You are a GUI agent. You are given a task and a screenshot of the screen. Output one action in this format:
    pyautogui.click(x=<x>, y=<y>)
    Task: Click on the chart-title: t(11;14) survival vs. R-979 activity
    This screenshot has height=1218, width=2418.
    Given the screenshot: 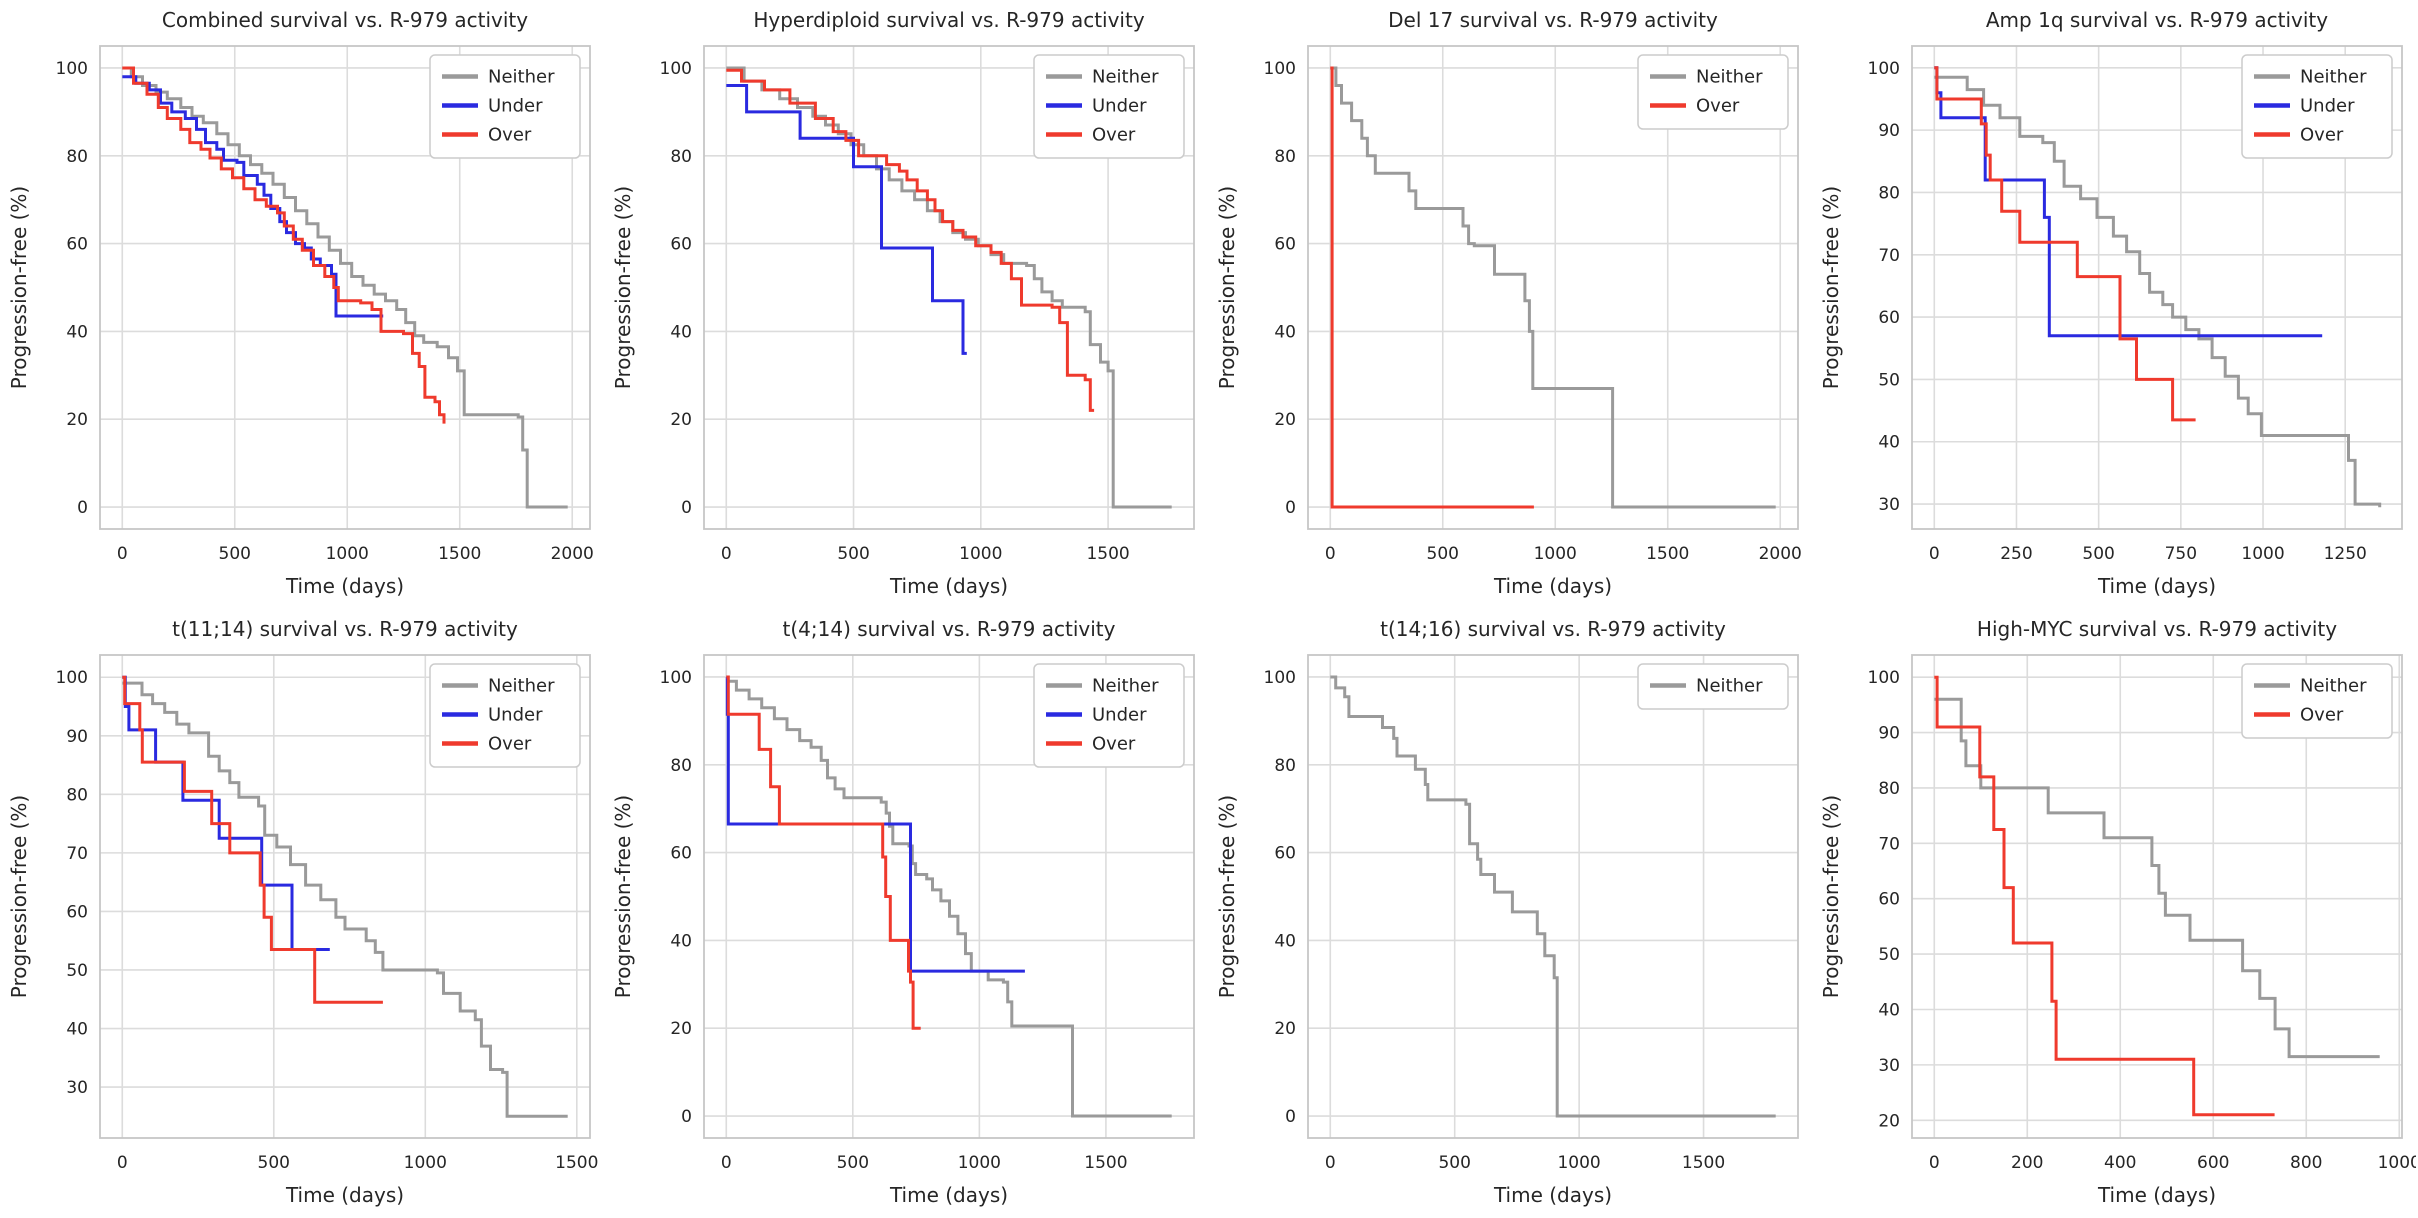 What is the action you would take?
    pyautogui.click(x=345, y=629)
    